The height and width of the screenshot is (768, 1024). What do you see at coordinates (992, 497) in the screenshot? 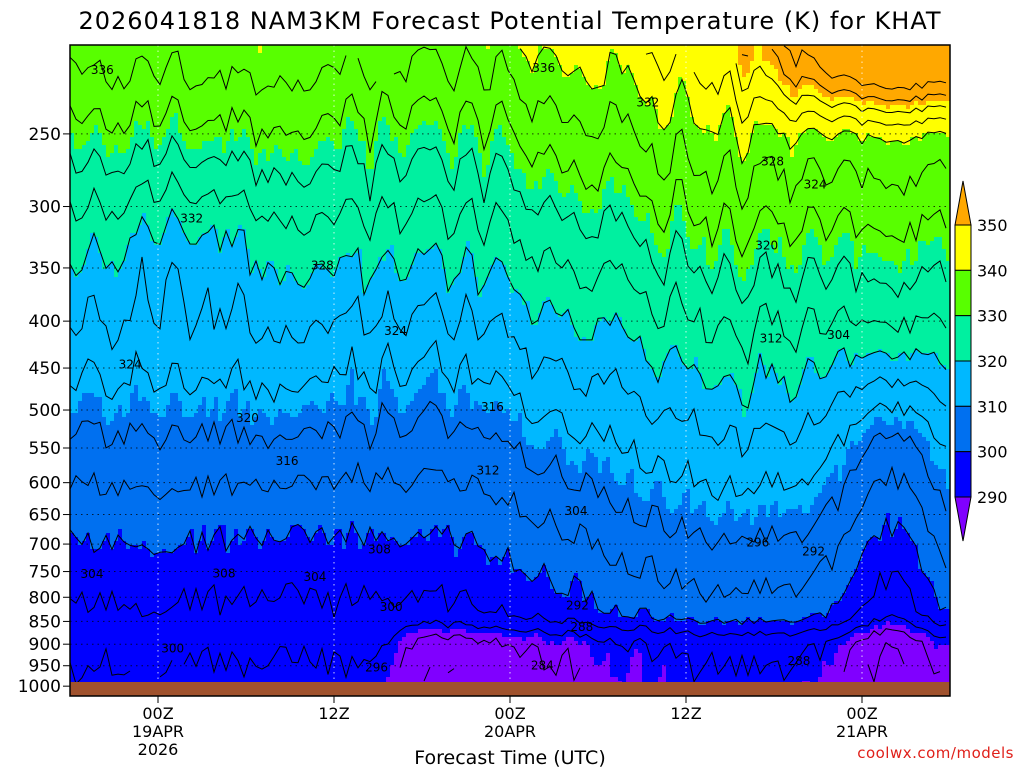
I see `legend-label: 290` at bounding box center [992, 497].